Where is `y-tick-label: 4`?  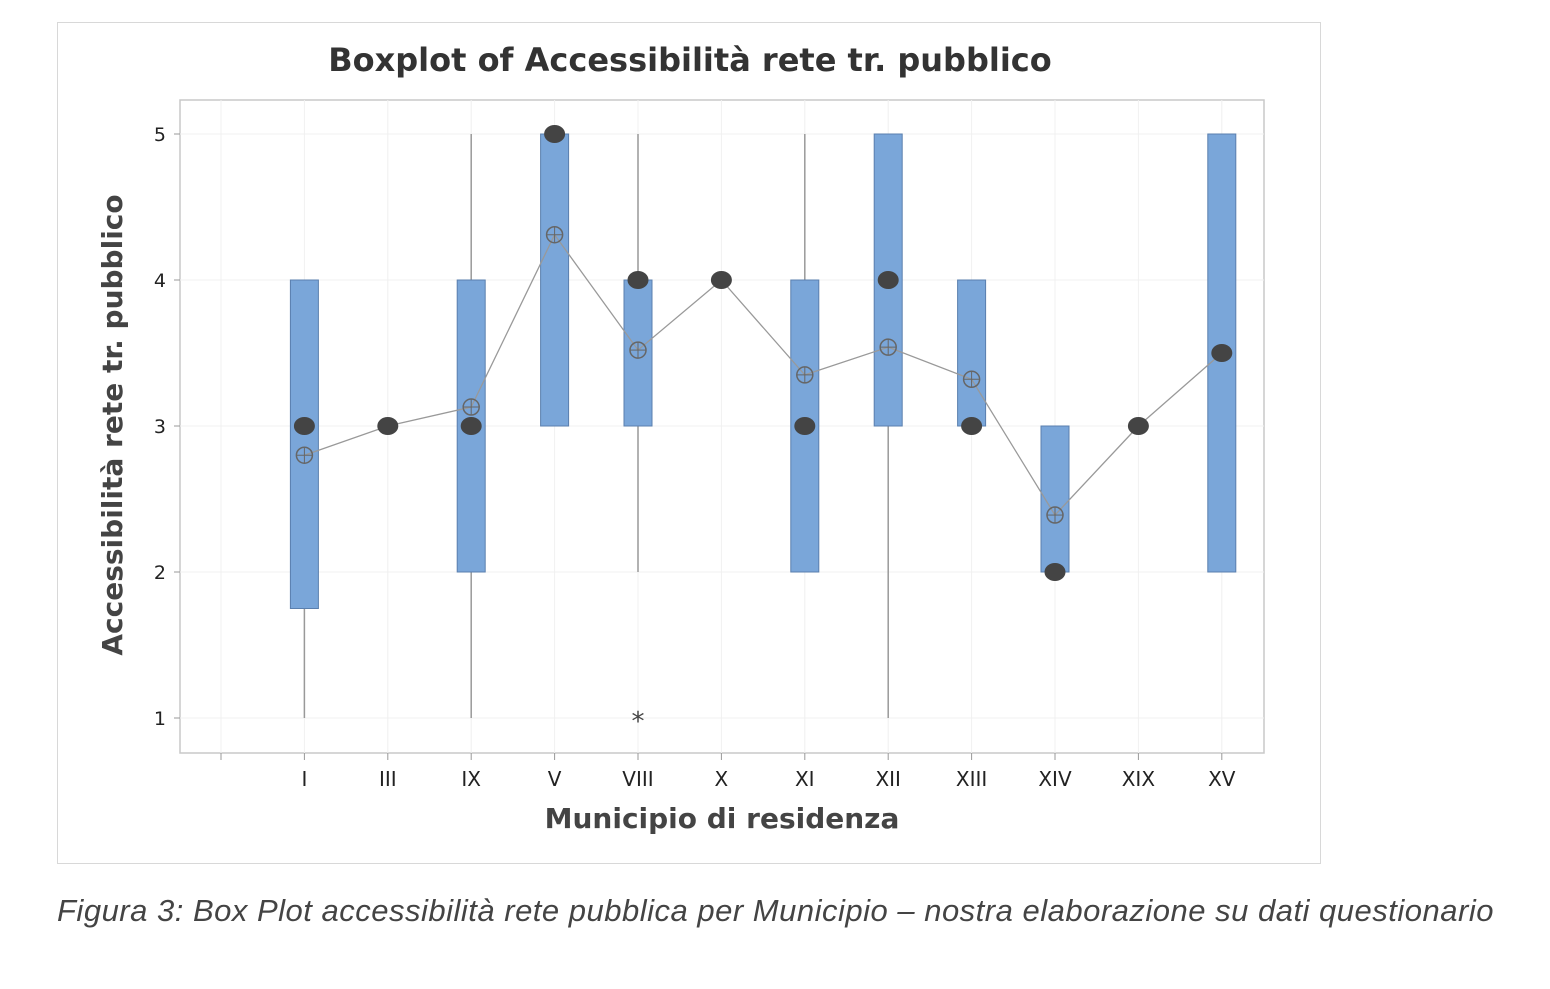 y-tick-label: 4 is located at coordinates (160, 281).